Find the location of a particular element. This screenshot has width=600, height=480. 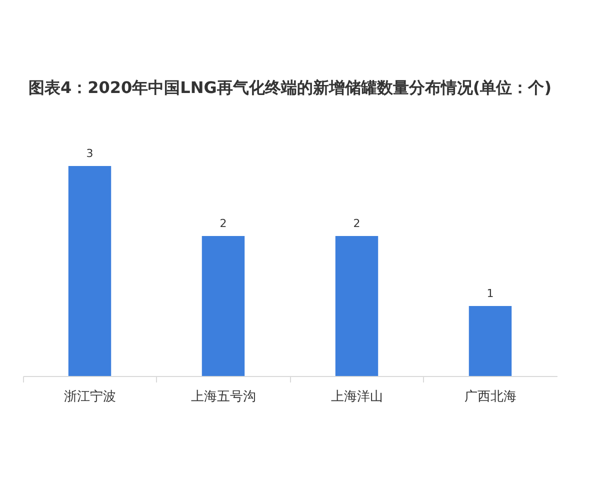

x-tick-label: 上海五号沟 is located at coordinates (223, 397).